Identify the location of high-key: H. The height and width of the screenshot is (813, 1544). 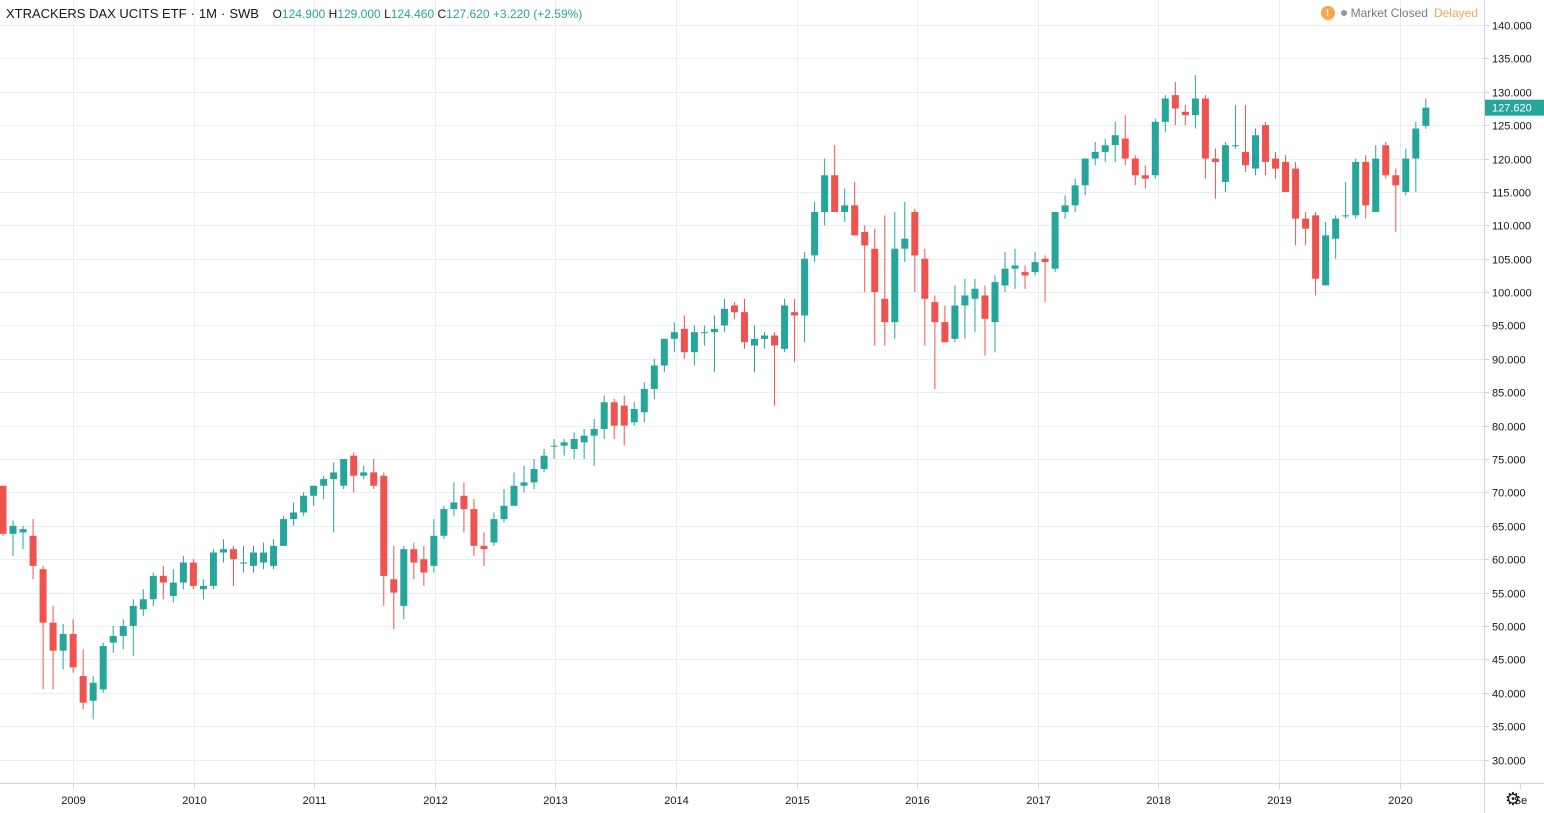
(333, 14).